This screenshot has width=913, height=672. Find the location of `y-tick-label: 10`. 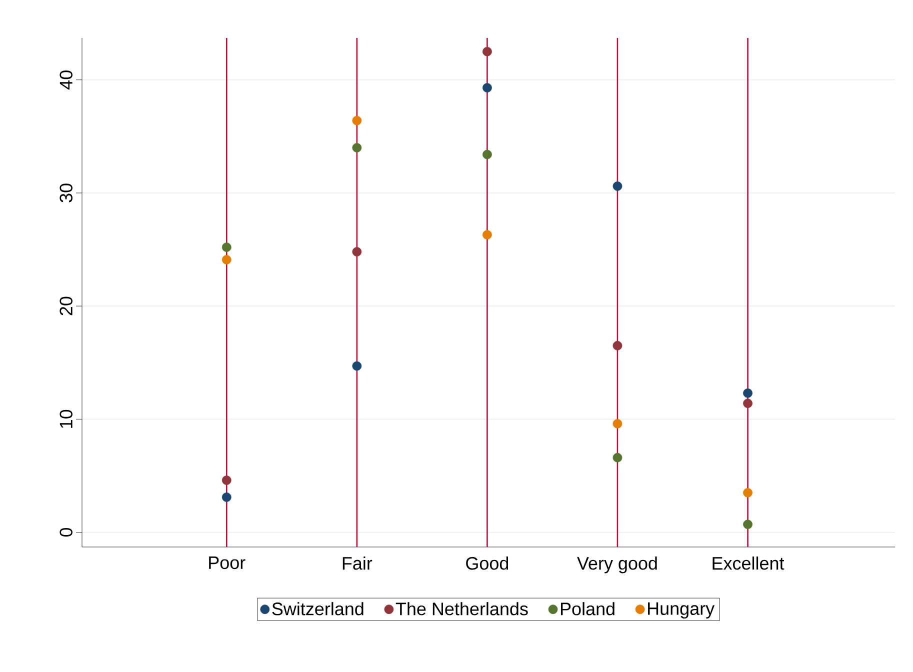

y-tick-label: 10 is located at coordinates (66, 419).